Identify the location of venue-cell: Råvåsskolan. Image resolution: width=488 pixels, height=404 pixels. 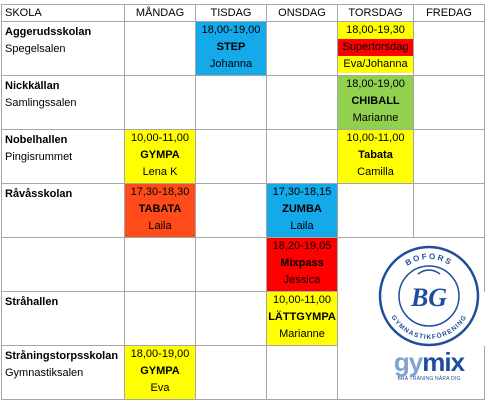
(63, 210).